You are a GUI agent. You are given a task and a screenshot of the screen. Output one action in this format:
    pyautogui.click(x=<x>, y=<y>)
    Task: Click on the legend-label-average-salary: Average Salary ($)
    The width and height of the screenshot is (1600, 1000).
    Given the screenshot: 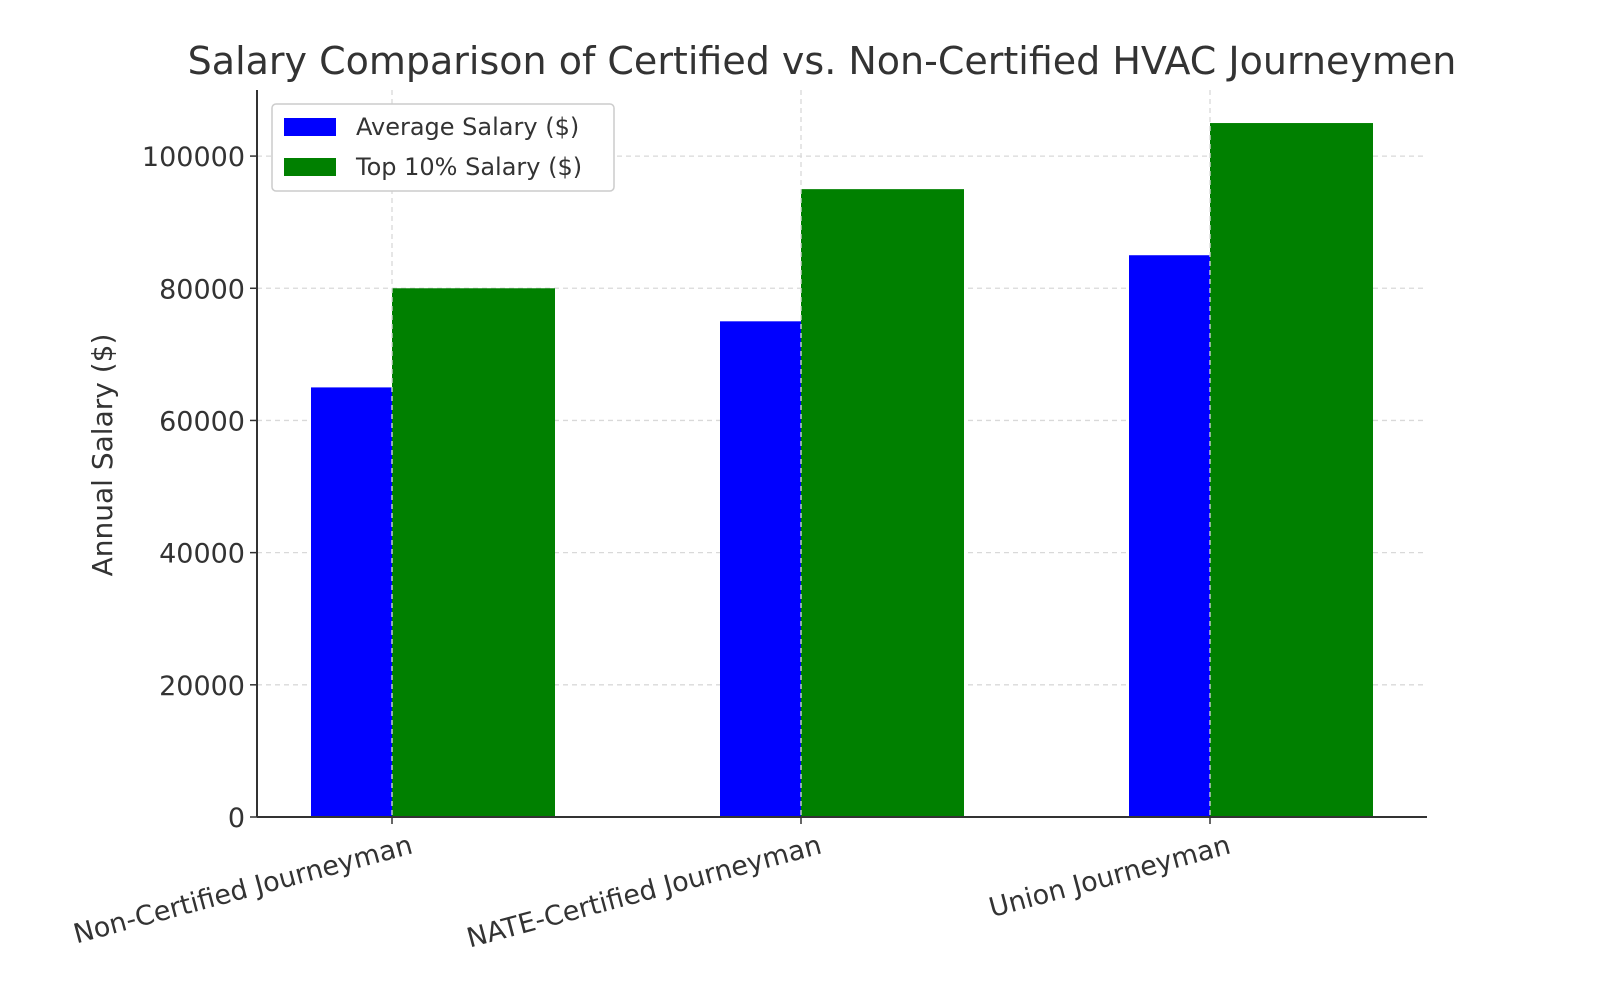 What is the action you would take?
    pyautogui.click(x=467, y=127)
    